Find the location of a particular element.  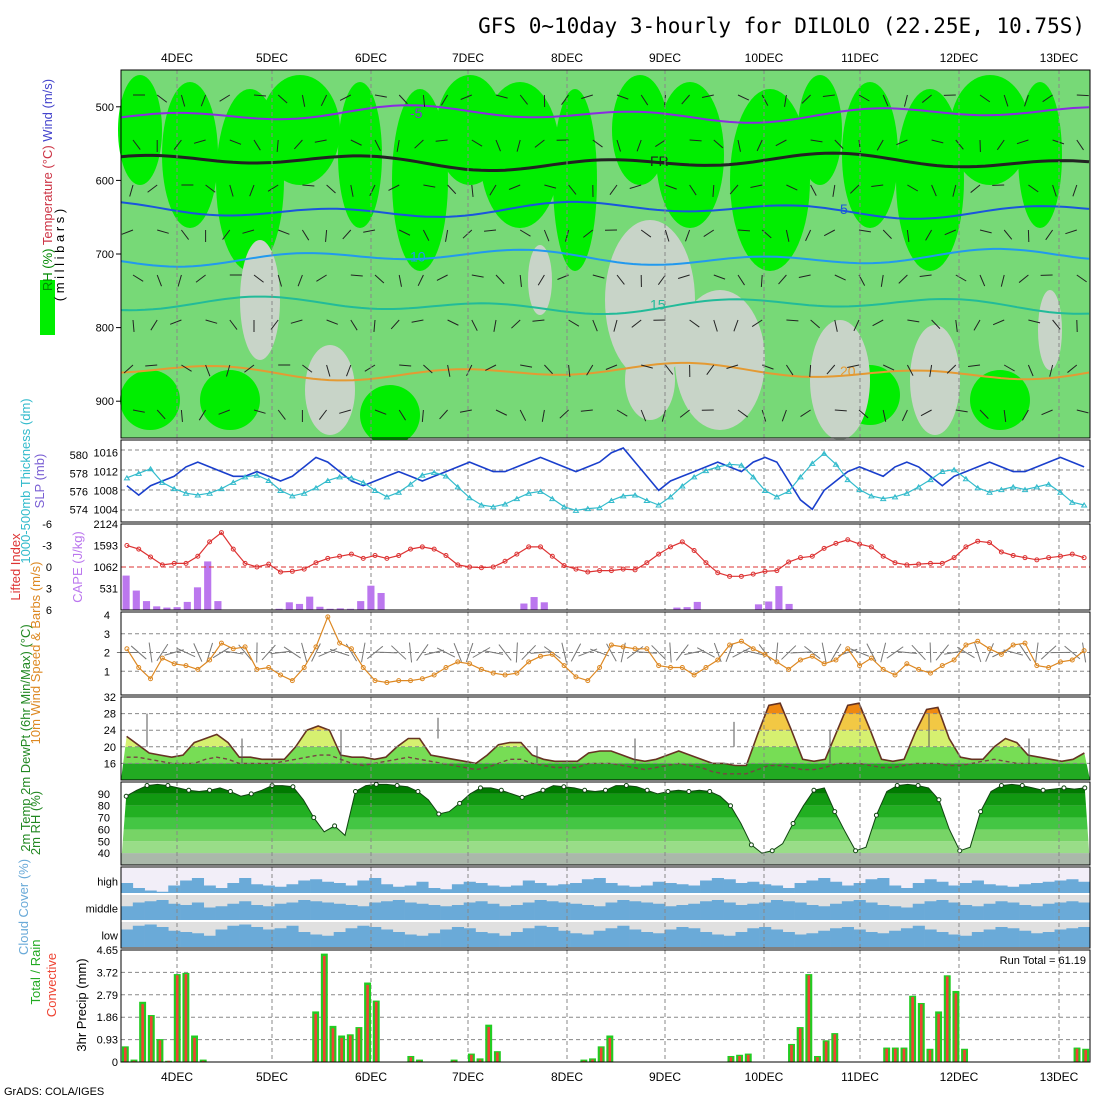

y-tick-label: 2.79 is located at coordinates (107, 996).